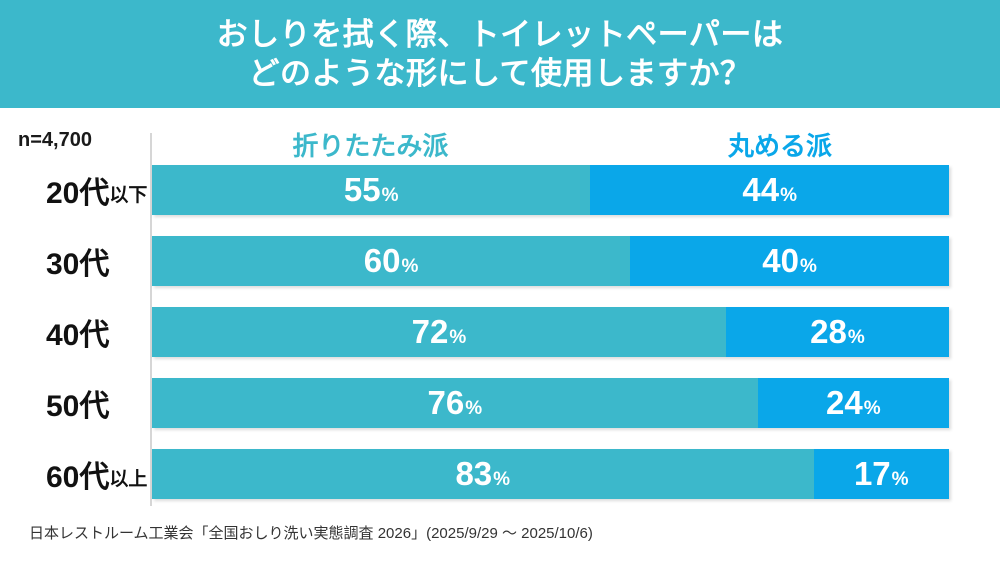  I want to click on fold-value: 55%, so click(371, 189).